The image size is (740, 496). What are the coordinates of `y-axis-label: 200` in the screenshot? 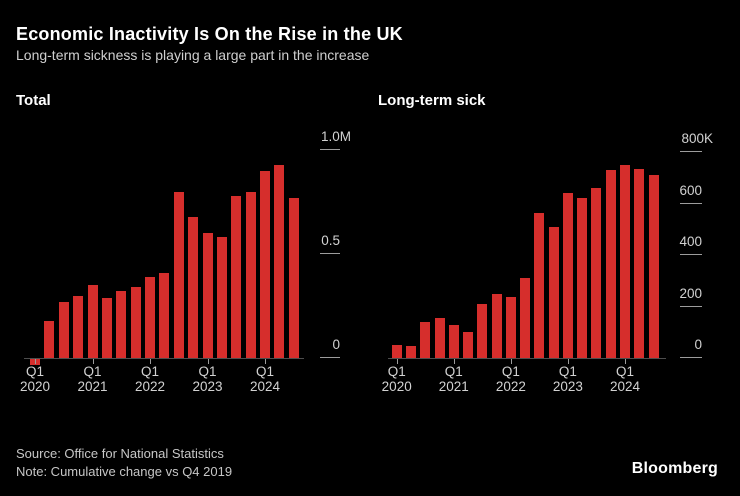 It's located at (690, 293).